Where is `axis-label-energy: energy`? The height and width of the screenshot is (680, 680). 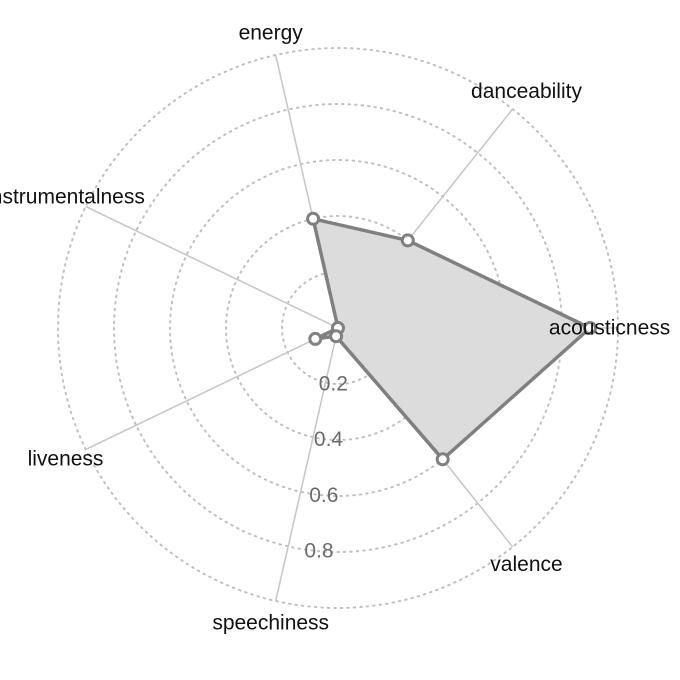 axis-label-energy: energy is located at coordinates (271, 33).